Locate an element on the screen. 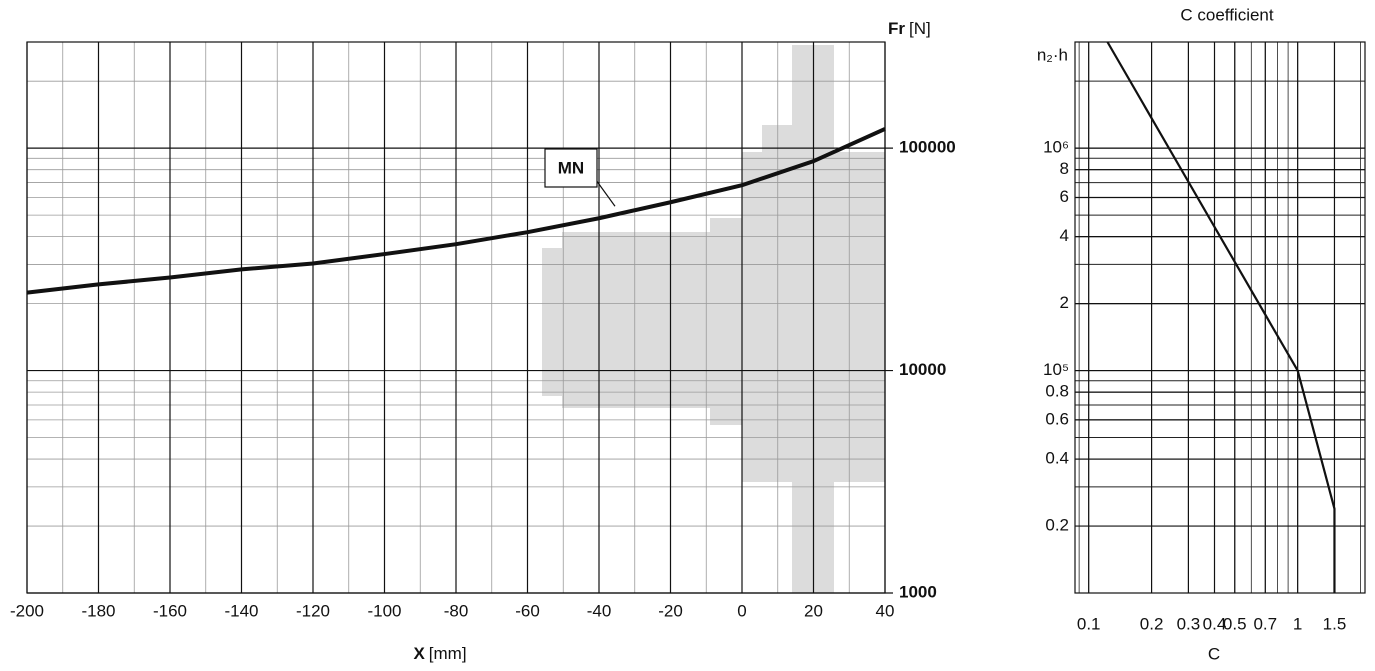 This screenshot has width=1375, height=671. x-tick-label: 20 is located at coordinates (813, 610).